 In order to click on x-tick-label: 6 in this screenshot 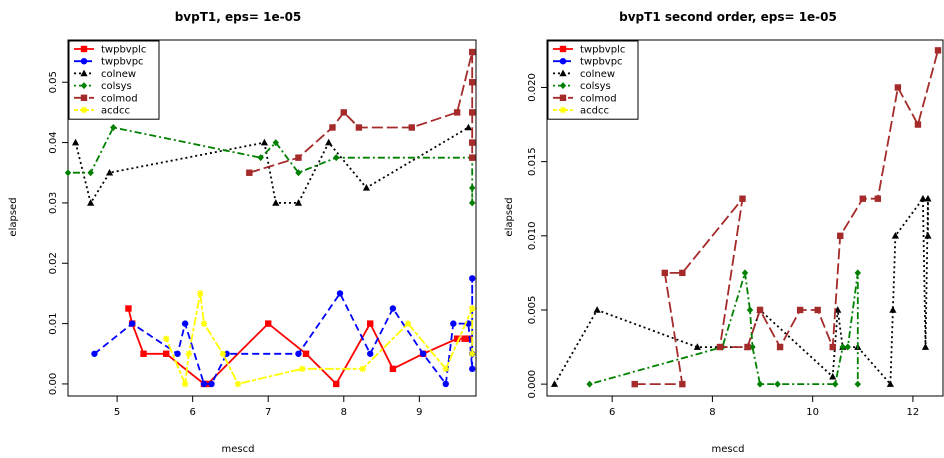, I will do `click(192, 412)`.